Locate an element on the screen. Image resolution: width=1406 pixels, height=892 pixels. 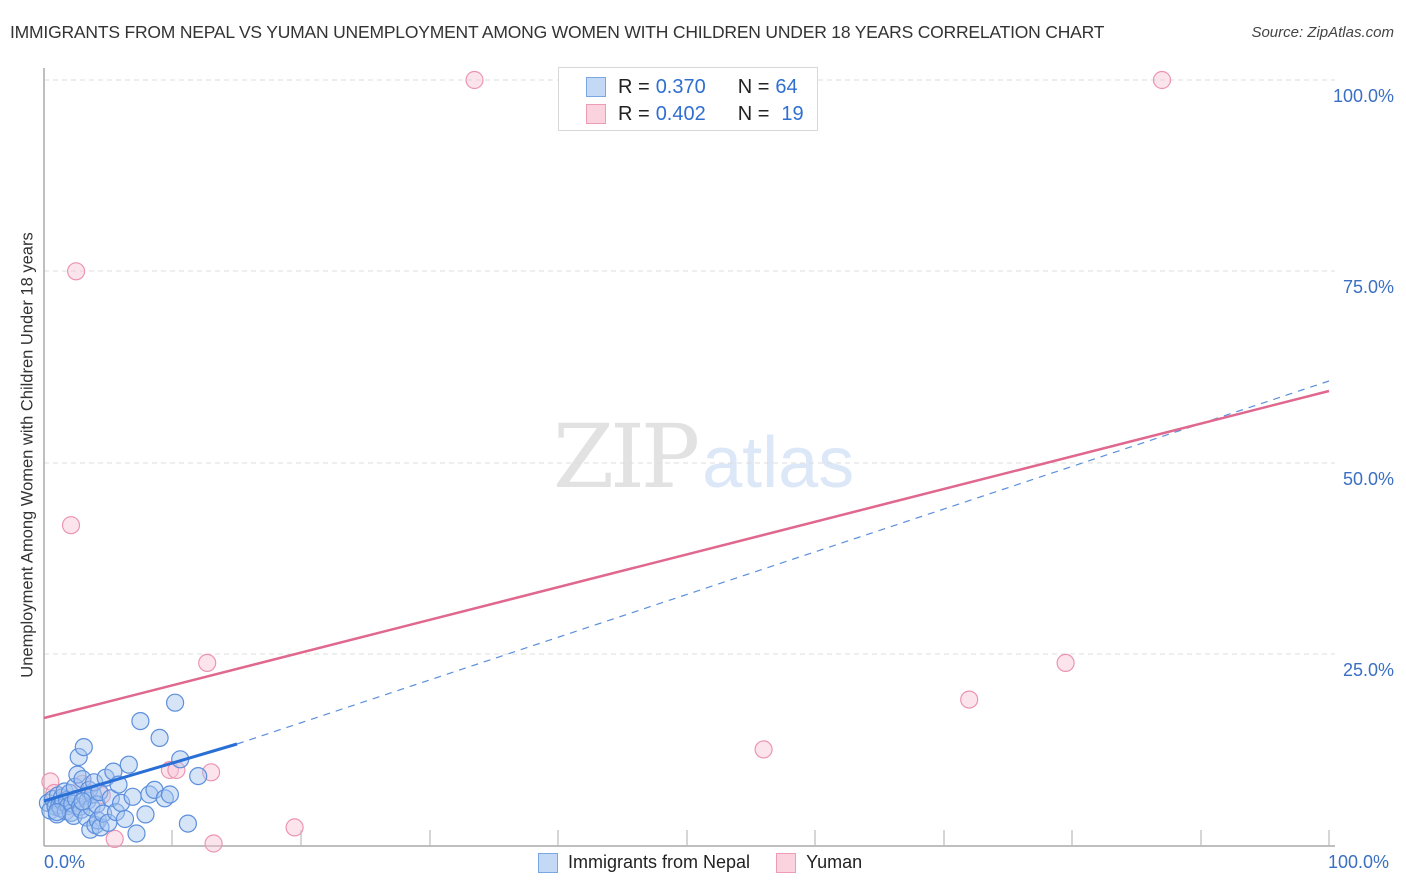
legend-row-yuman: R = 0.402 N = 19 is located at coordinates (695, 114).